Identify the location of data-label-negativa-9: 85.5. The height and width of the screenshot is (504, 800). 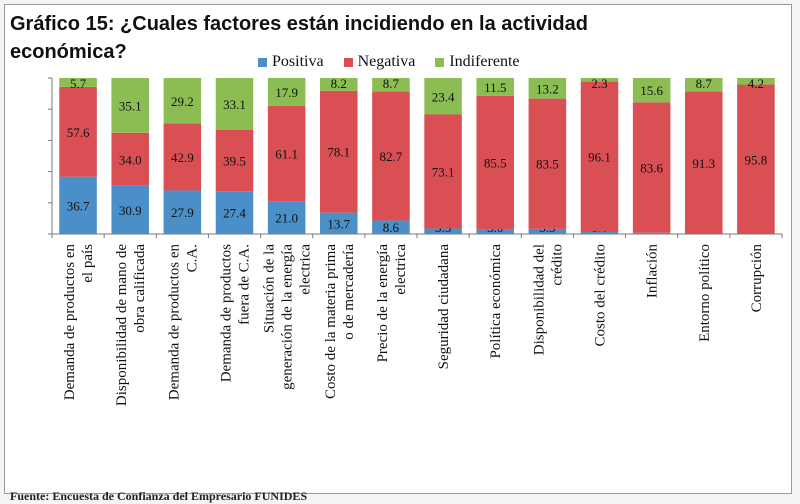
(495, 163).